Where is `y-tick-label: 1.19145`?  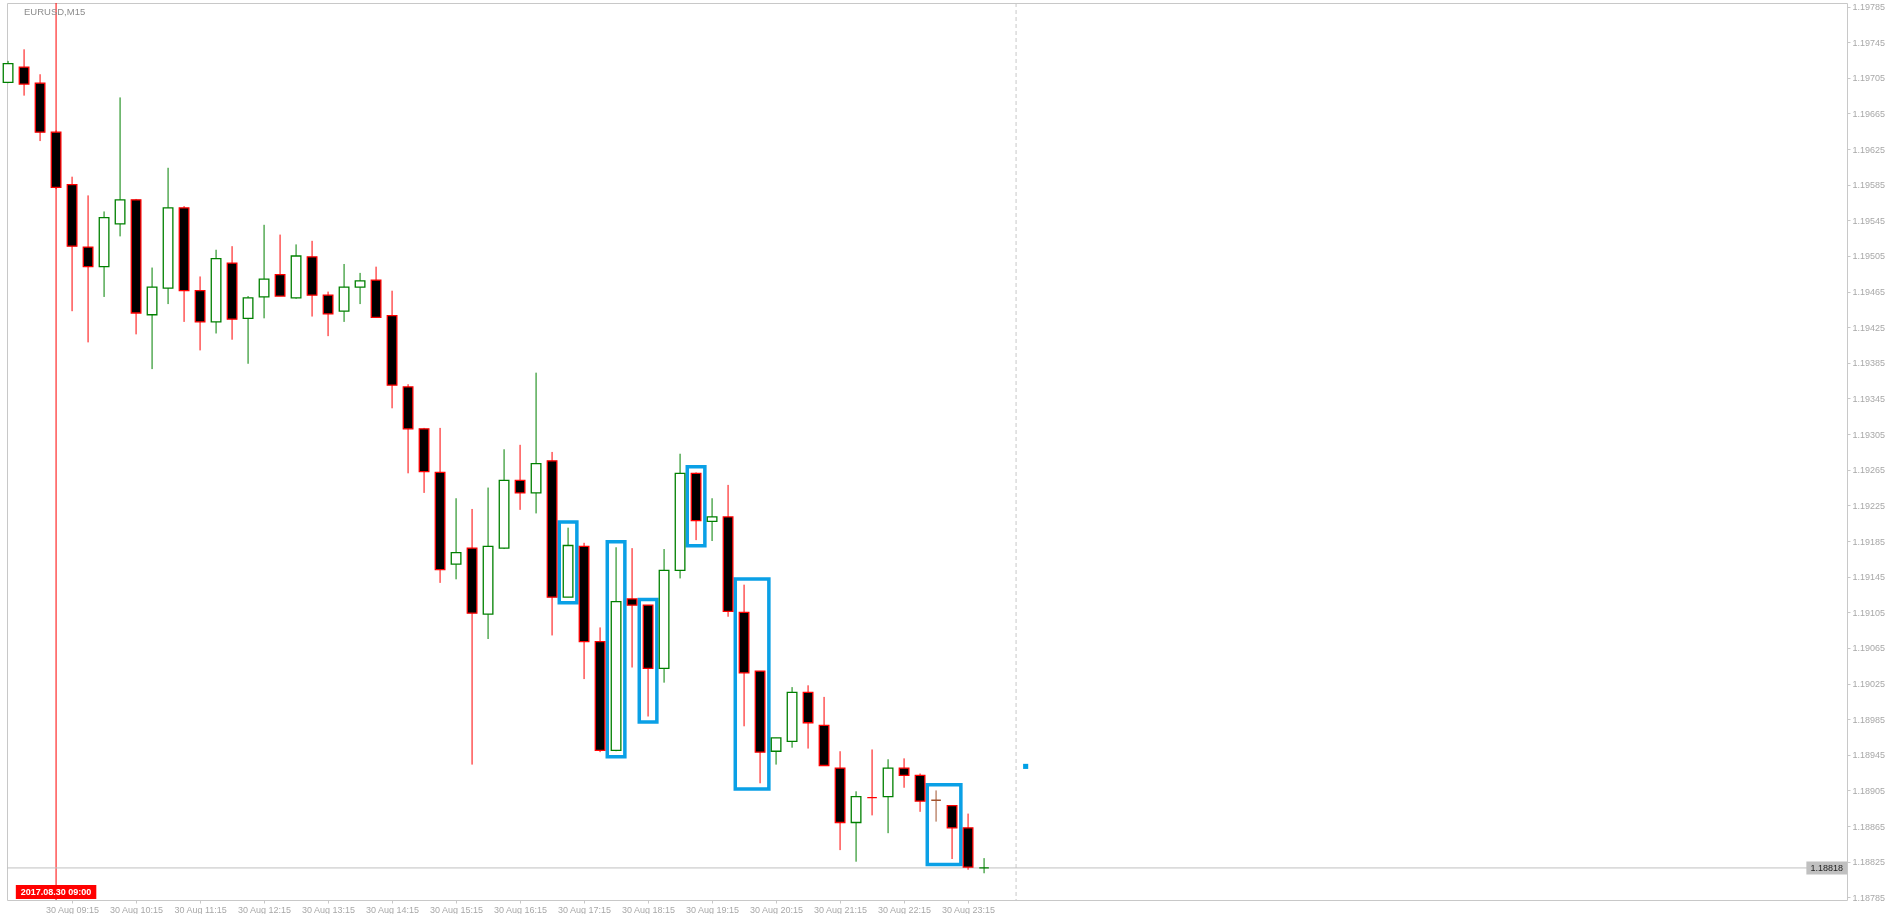
y-tick-label: 1.19145 is located at coordinates (1869, 577).